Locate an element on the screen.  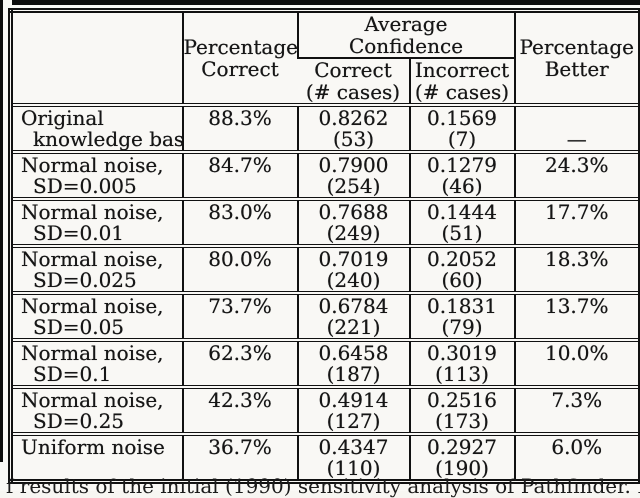
pct-better-value: 18.3% is located at coordinates (577, 259).